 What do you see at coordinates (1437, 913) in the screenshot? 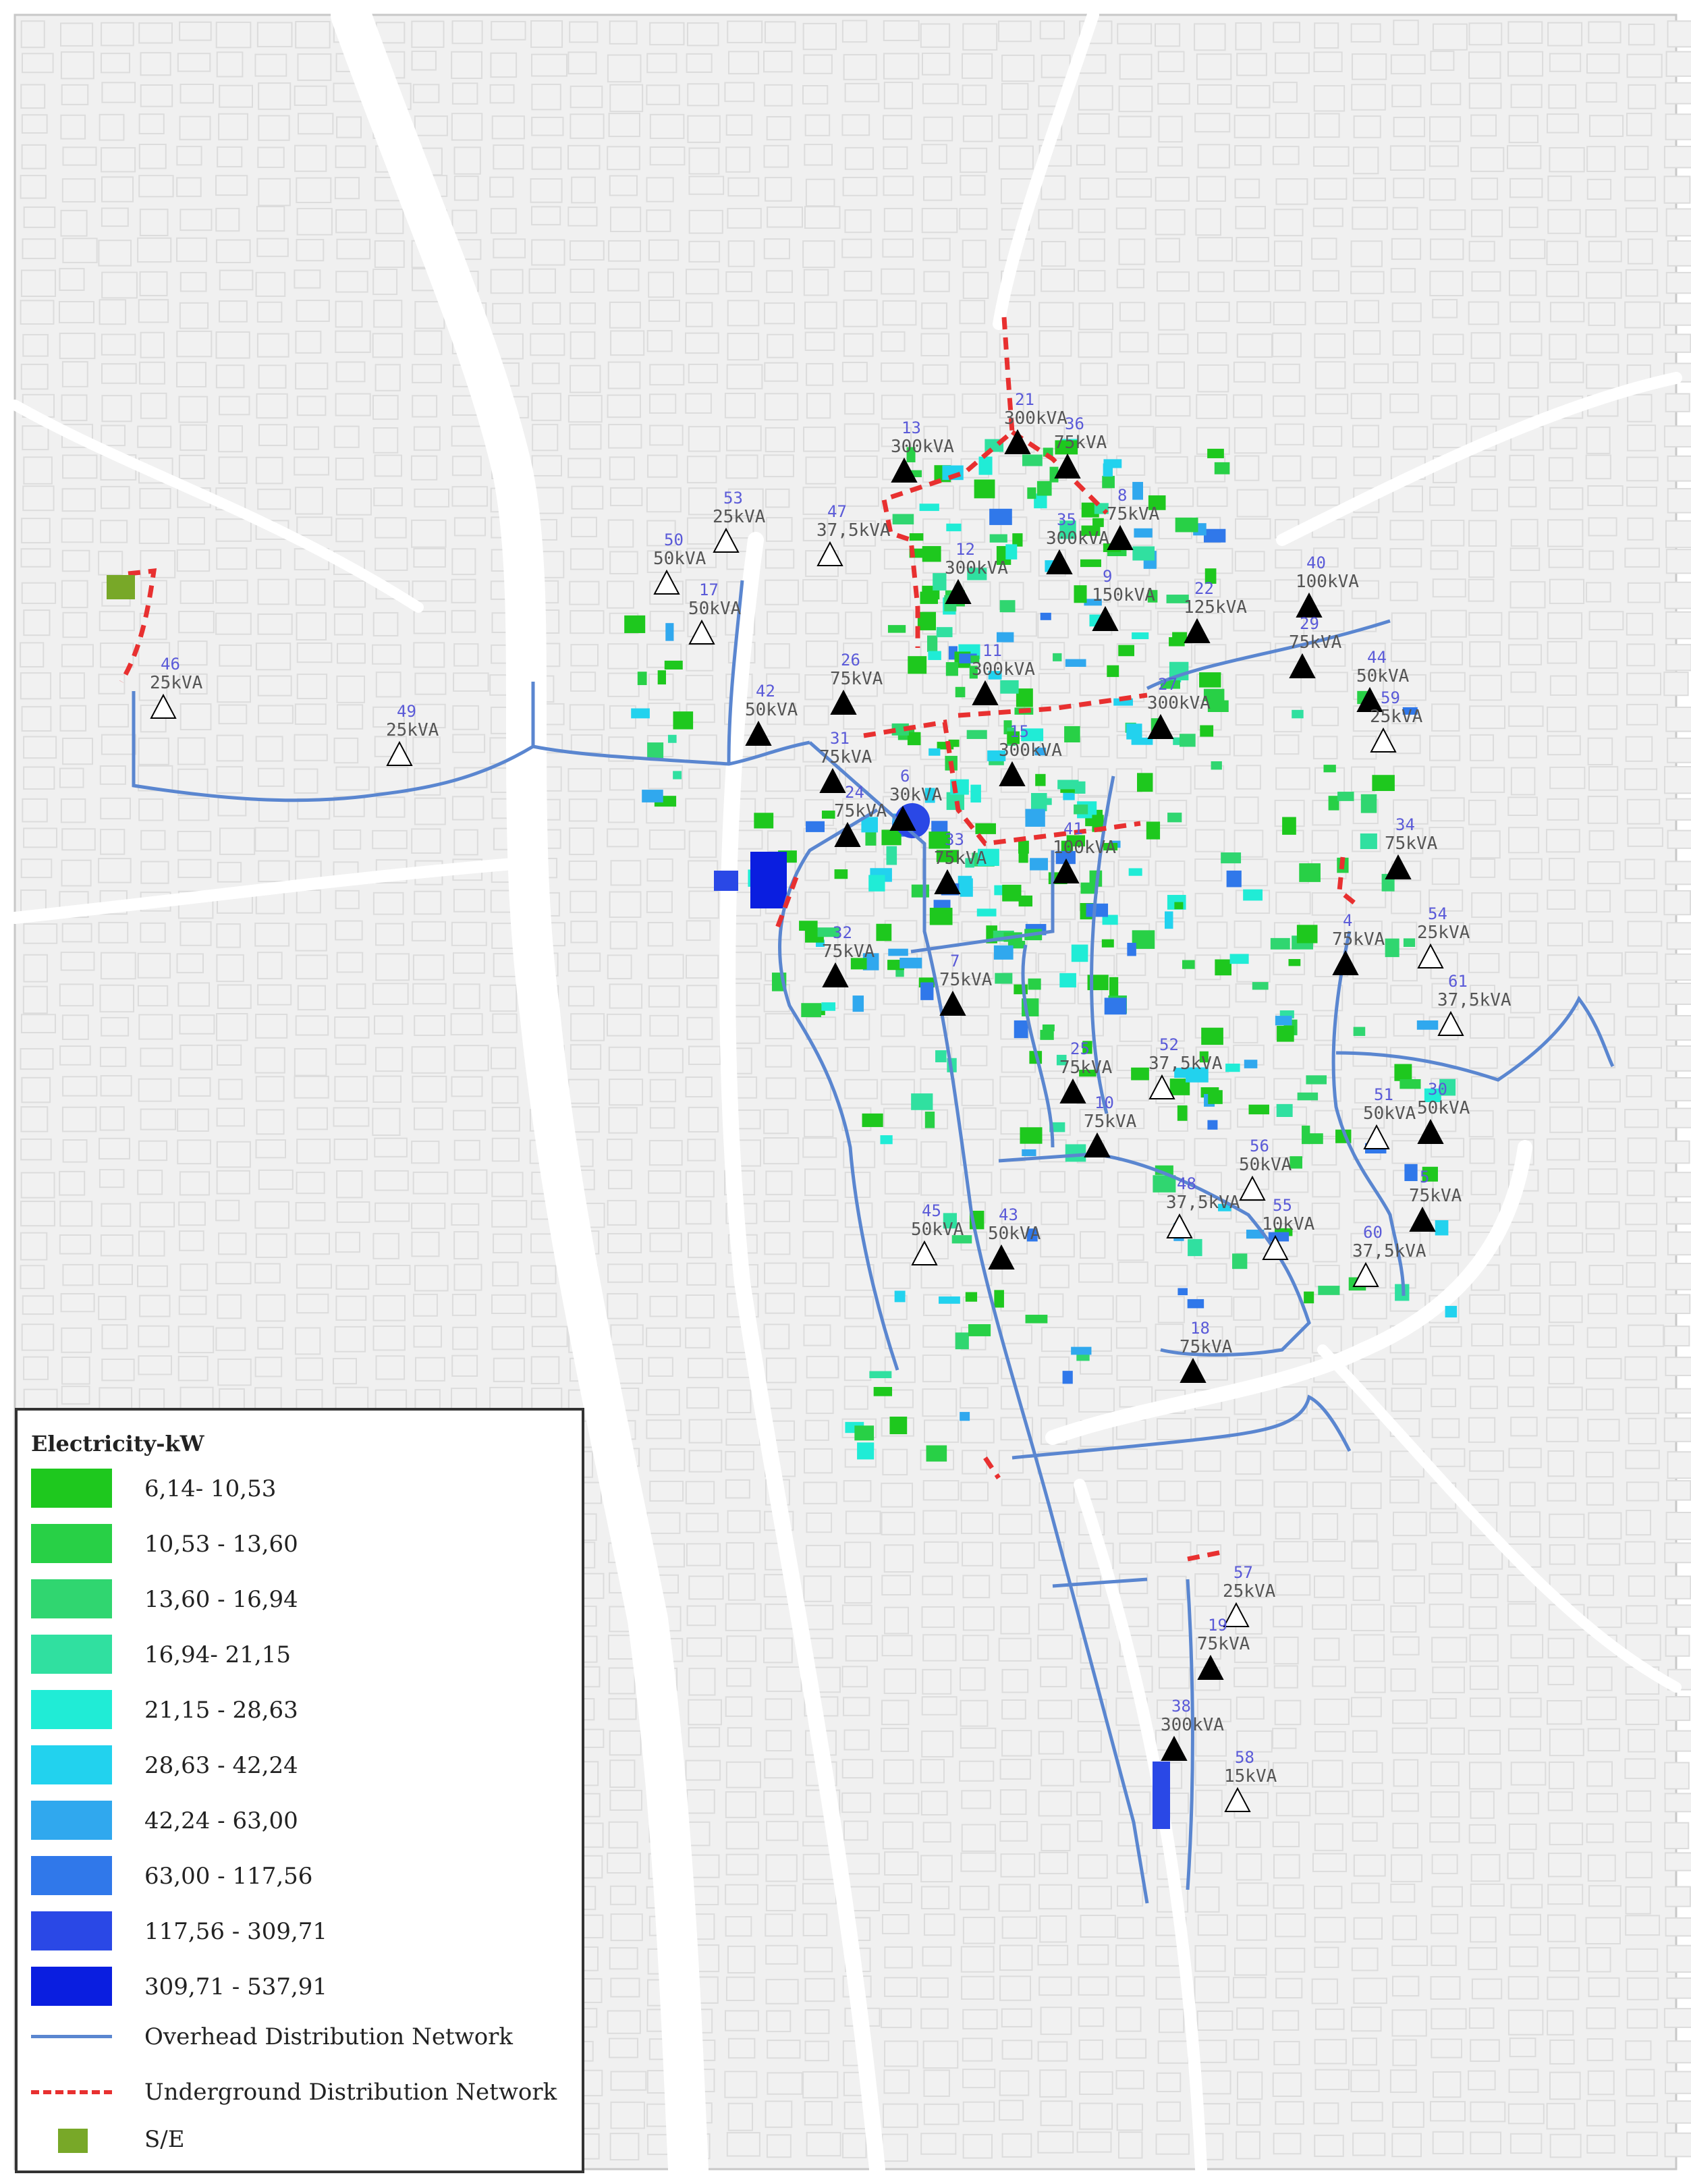
I see `transformer-id: 54` at bounding box center [1437, 913].